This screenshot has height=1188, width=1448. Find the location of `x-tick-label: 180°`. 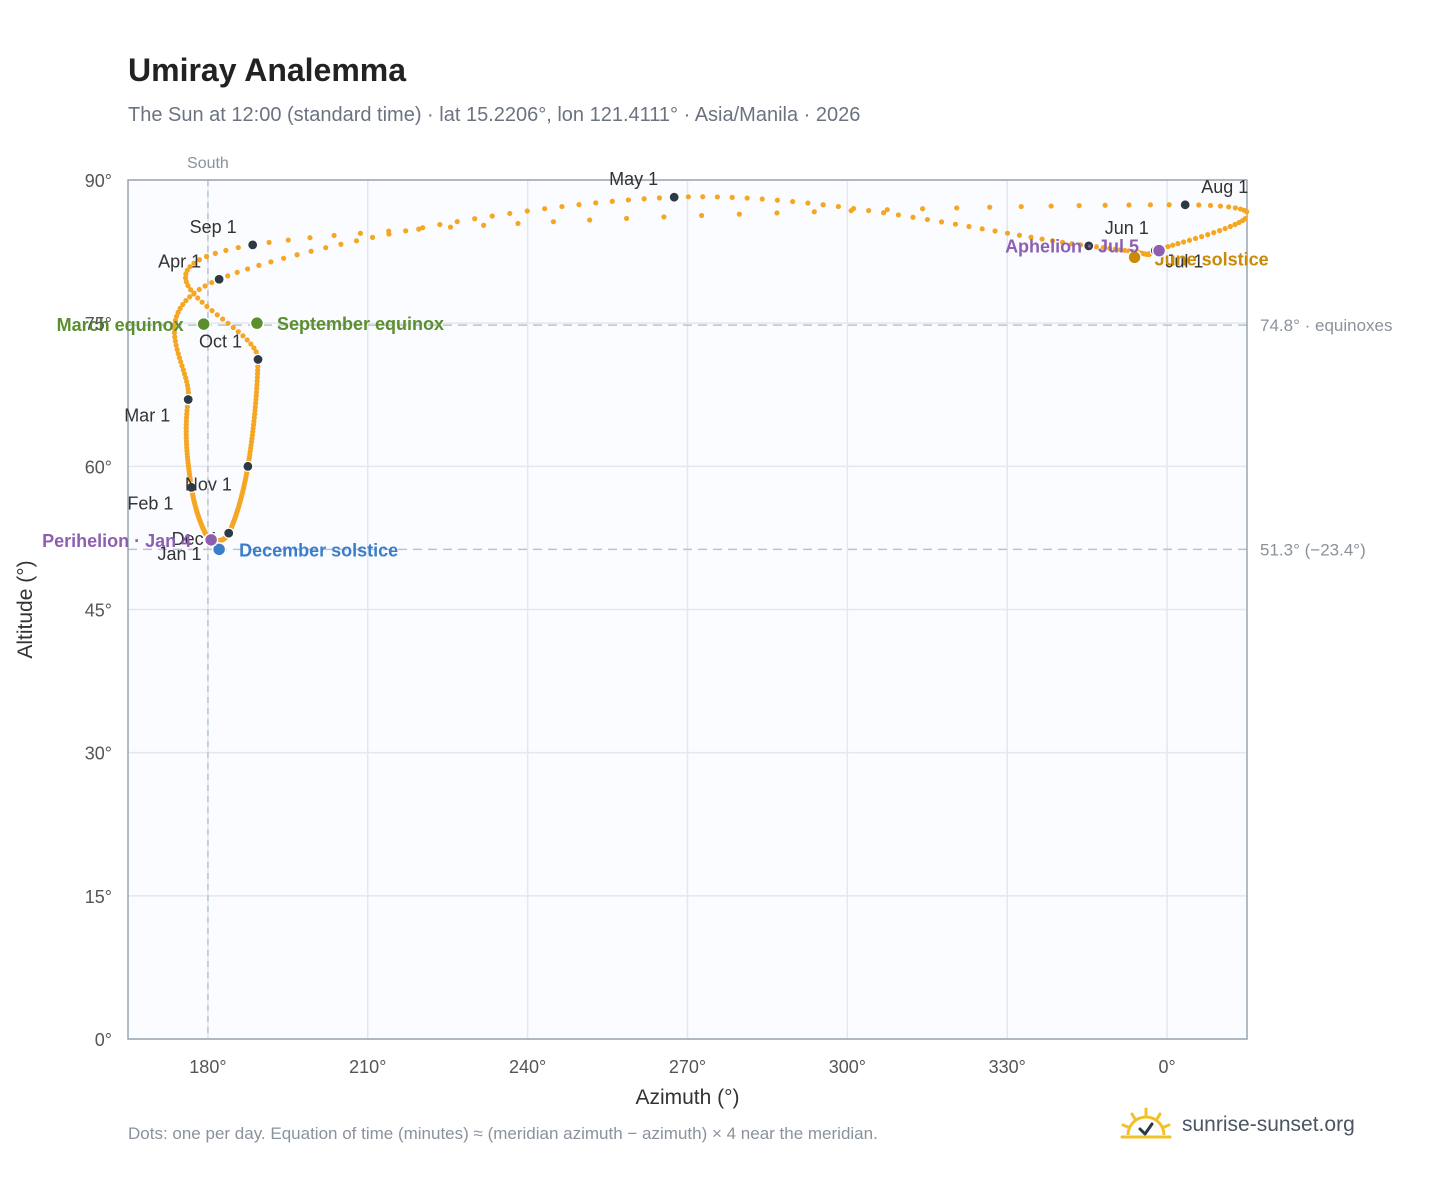

x-tick-label: 180° is located at coordinates (207, 1067).